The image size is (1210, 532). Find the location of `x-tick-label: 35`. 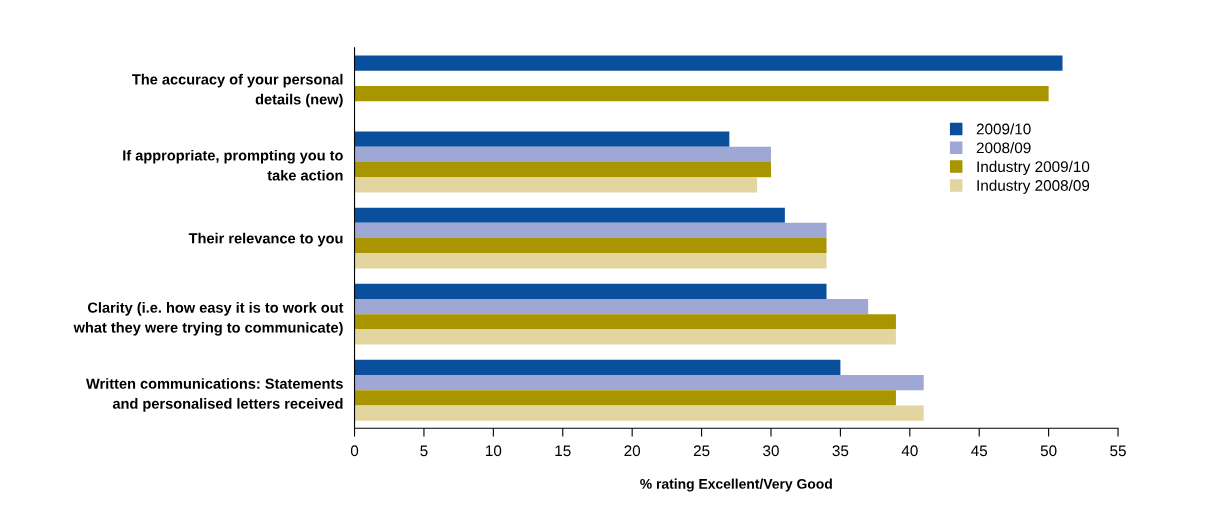

x-tick-label: 35 is located at coordinates (840, 451).